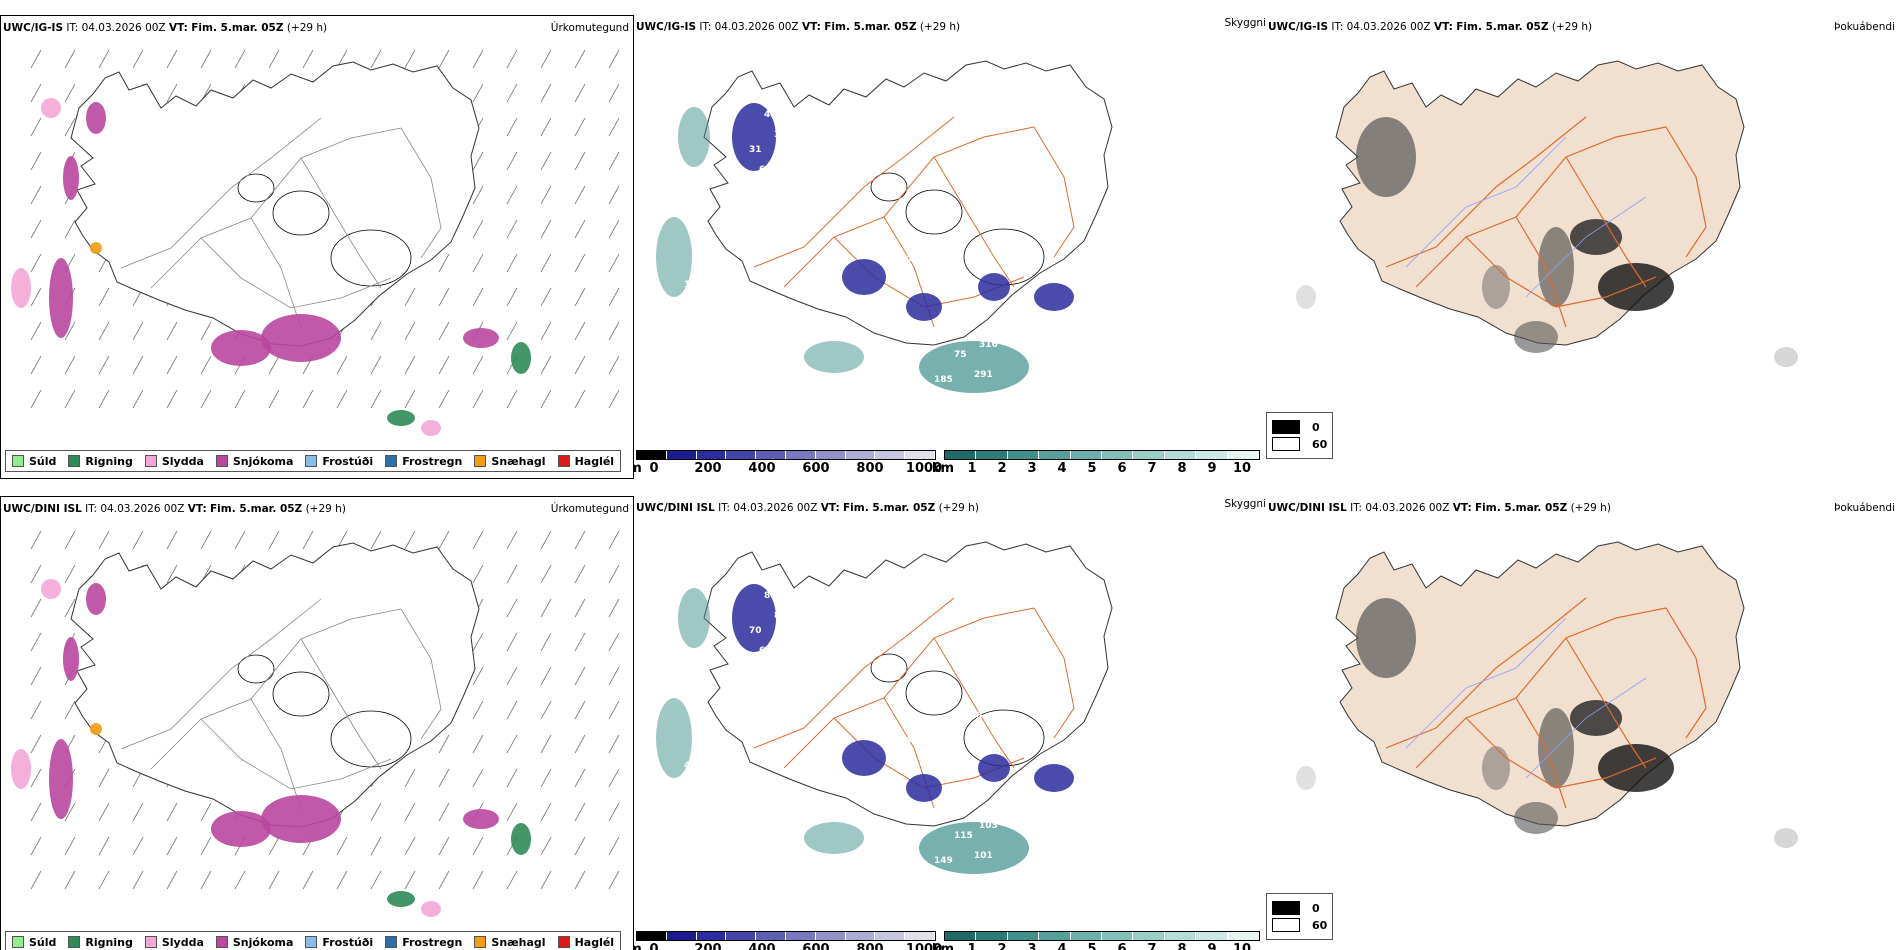  I want to click on iceland-coastline, so click(1540, 684).